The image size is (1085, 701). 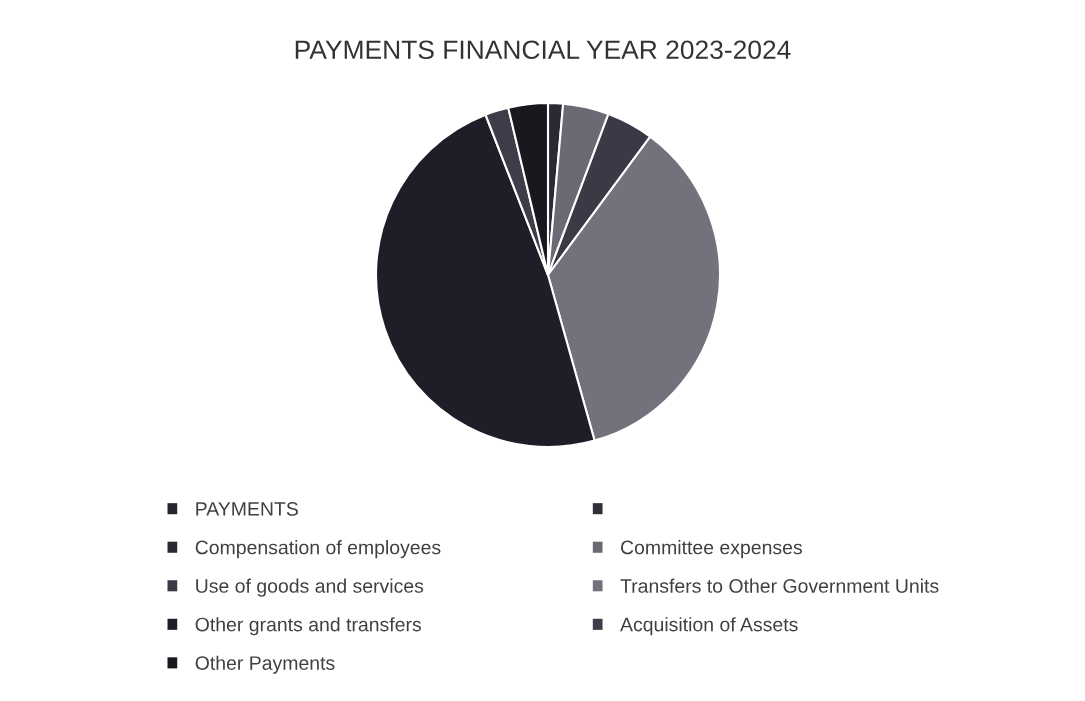 I want to click on legend-label: Transfers to Other Government Units, so click(x=779, y=585).